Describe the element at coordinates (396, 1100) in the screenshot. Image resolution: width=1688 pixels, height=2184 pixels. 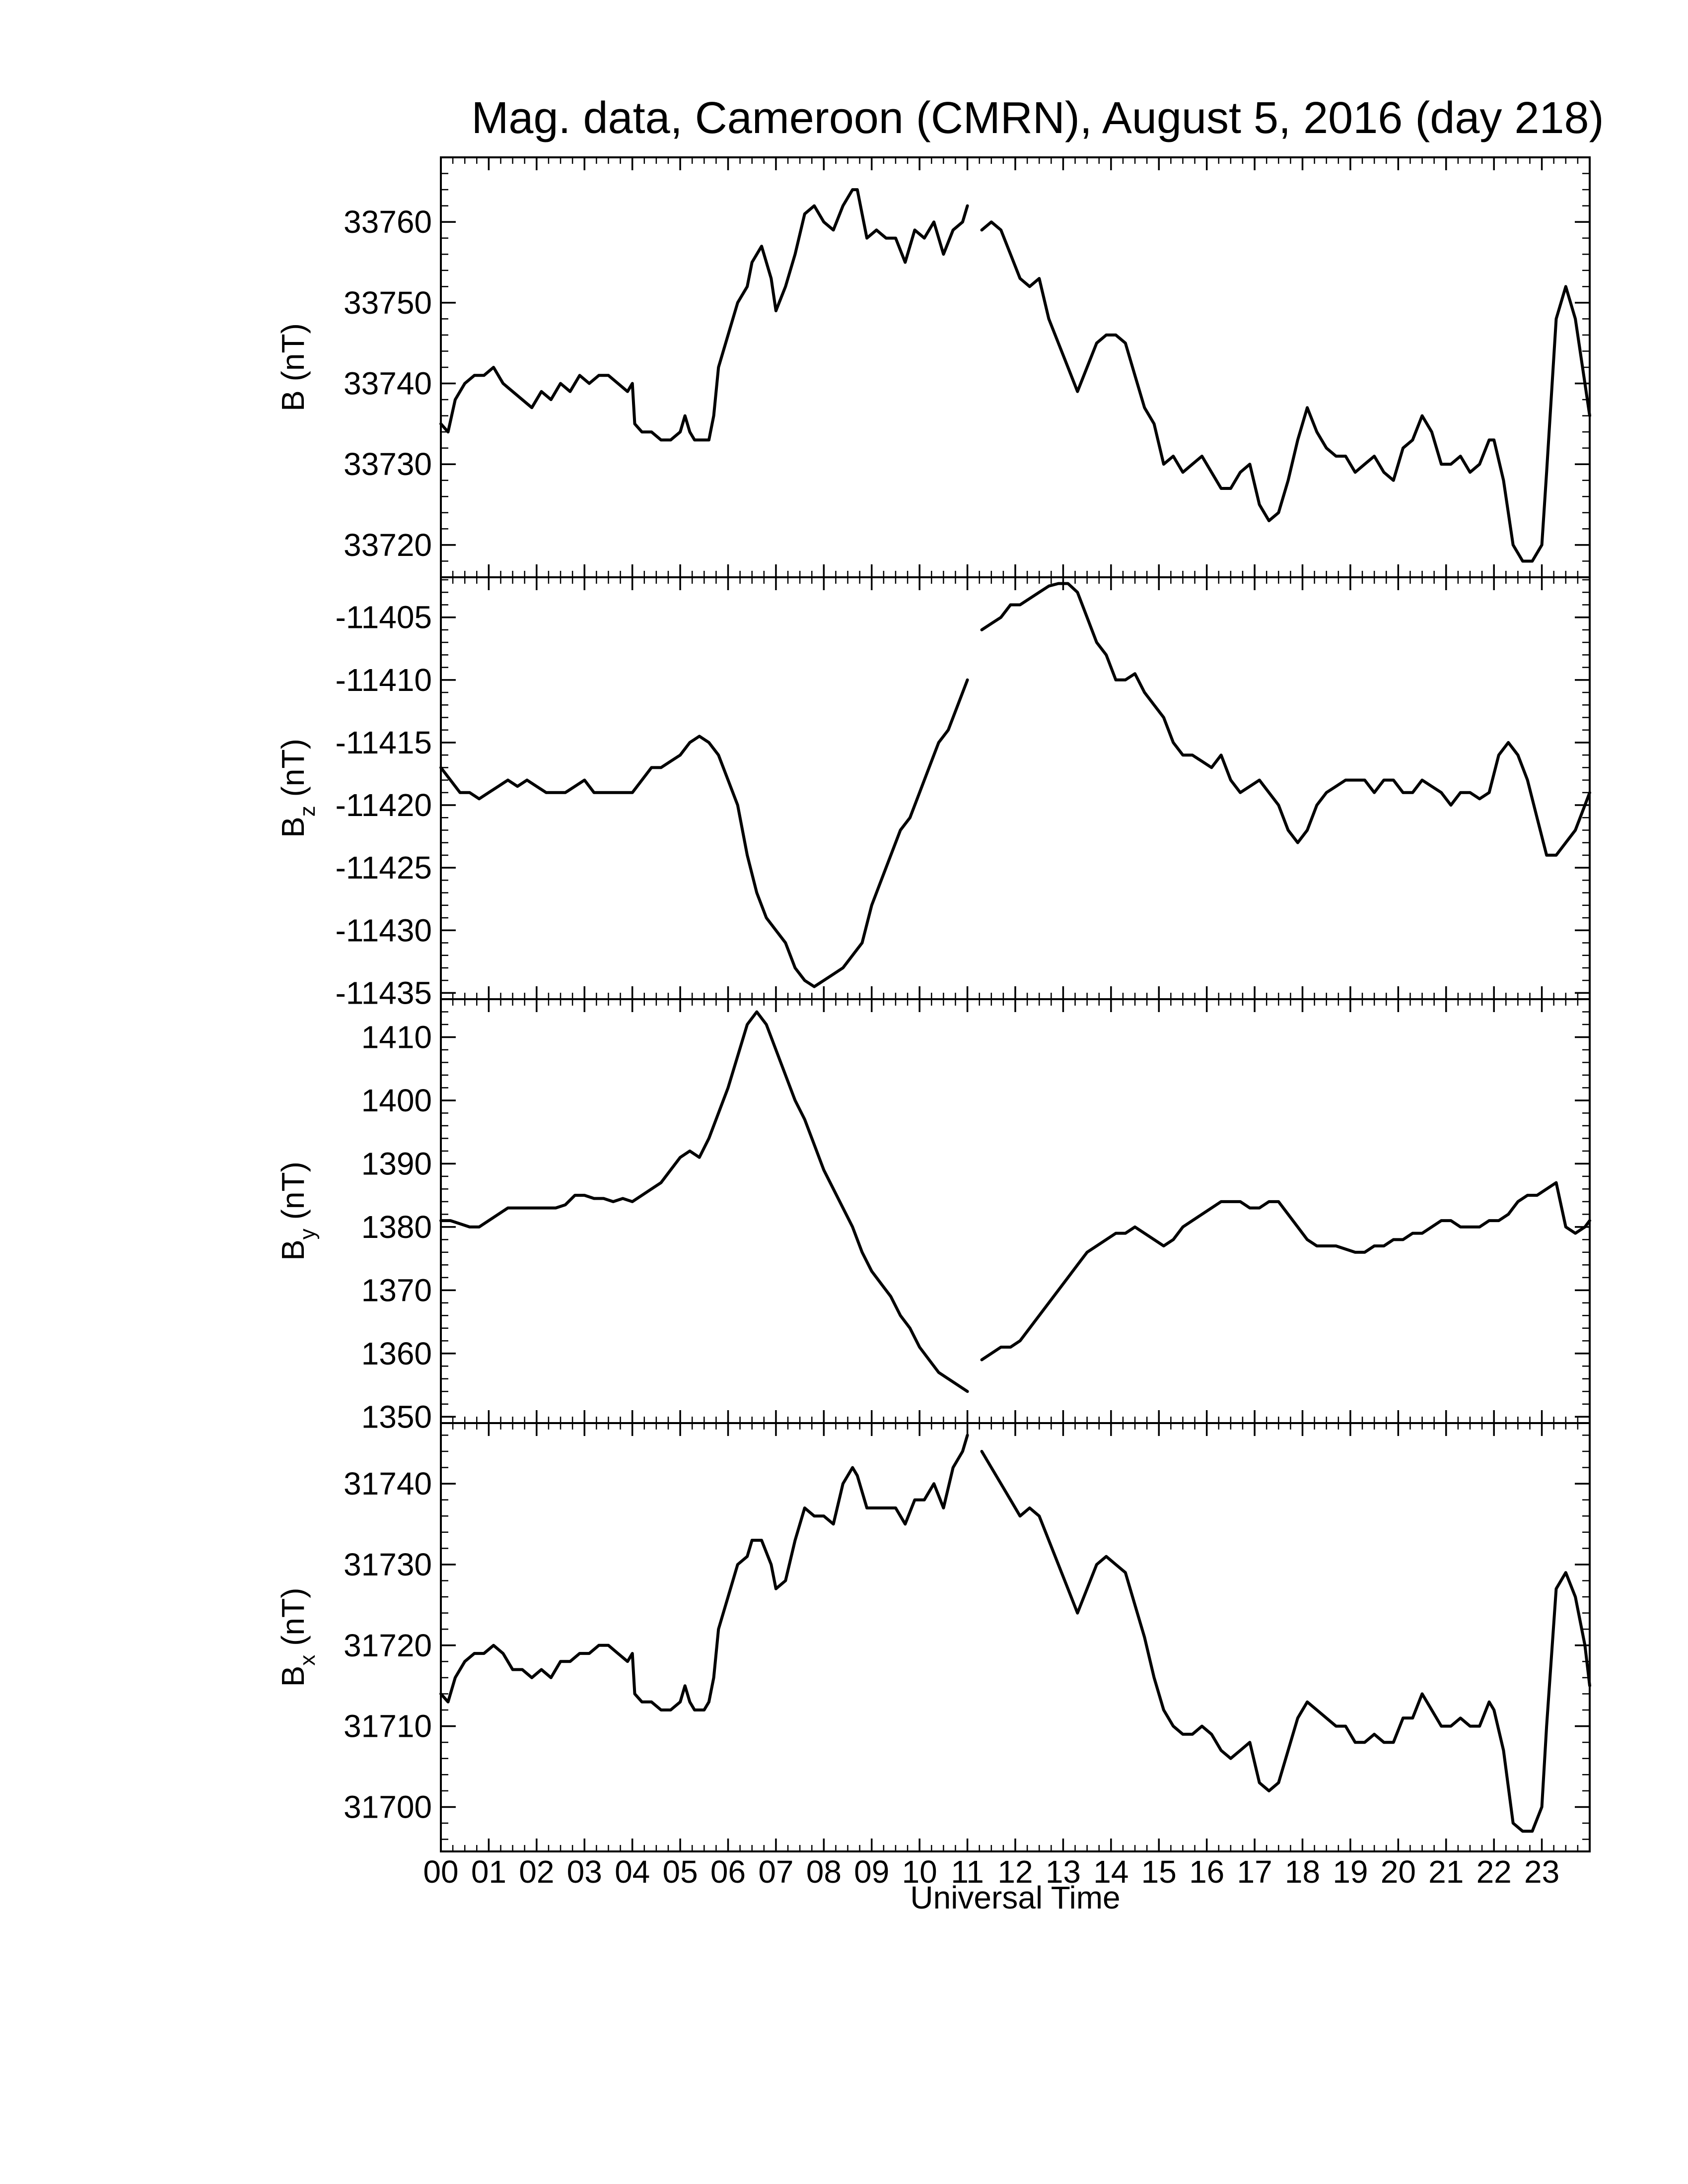
I see `y-tick-label: 1400` at that location.